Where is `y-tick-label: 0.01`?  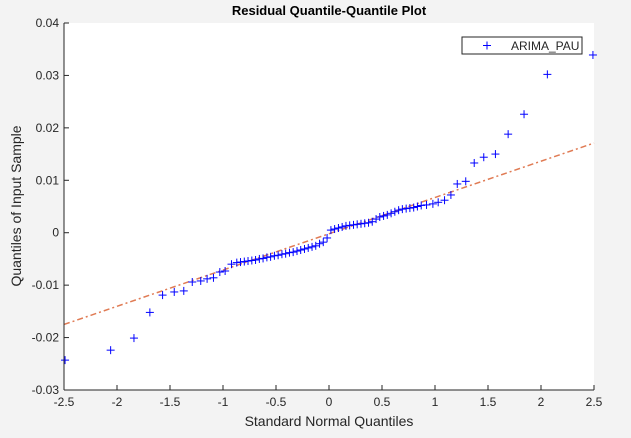
y-tick-label: 0.01 is located at coordinates (48, 180).